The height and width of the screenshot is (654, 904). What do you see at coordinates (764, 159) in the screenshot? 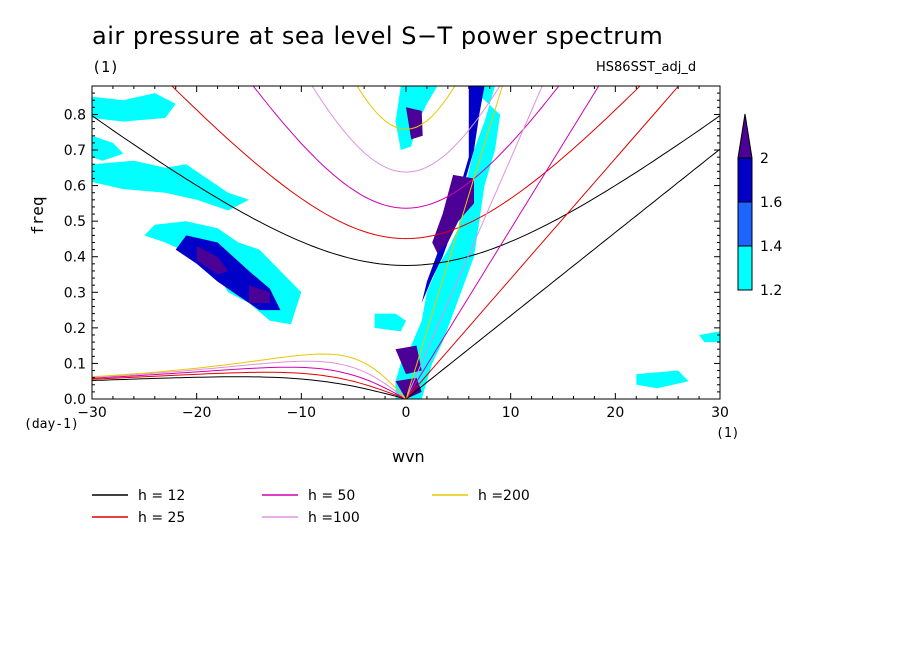
I see `colorbar-label: 2` at bounding box center [764, 159].